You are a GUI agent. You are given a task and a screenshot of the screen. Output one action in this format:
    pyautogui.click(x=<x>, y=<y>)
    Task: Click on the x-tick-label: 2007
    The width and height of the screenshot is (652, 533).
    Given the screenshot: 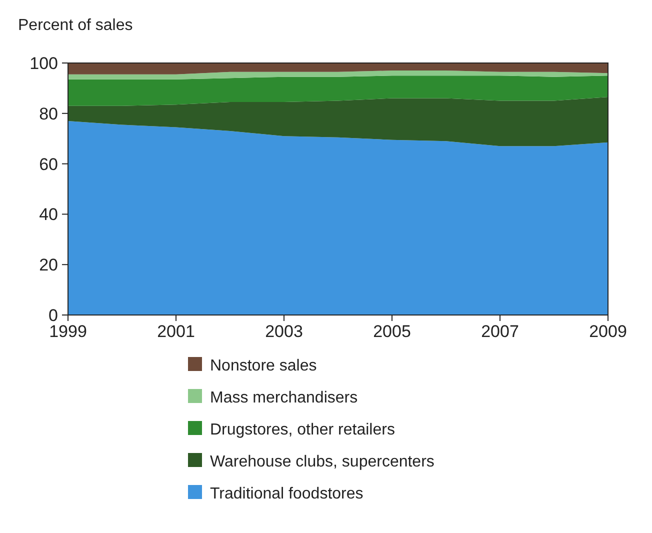 What is the action you would take?
    pyautogui.click(x=500, y=331)
    